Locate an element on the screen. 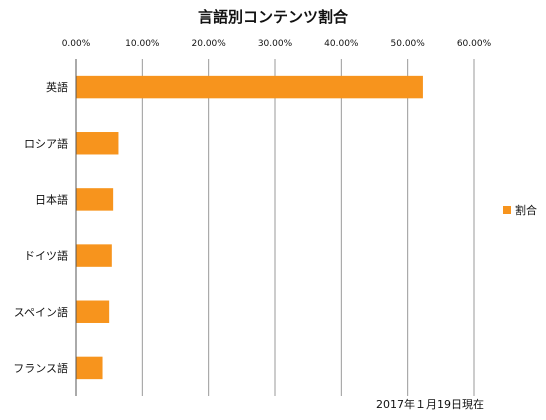 This screenshot has width=546, height=420. x-tick-label: 30.00% is located at coordinates (275, 44).